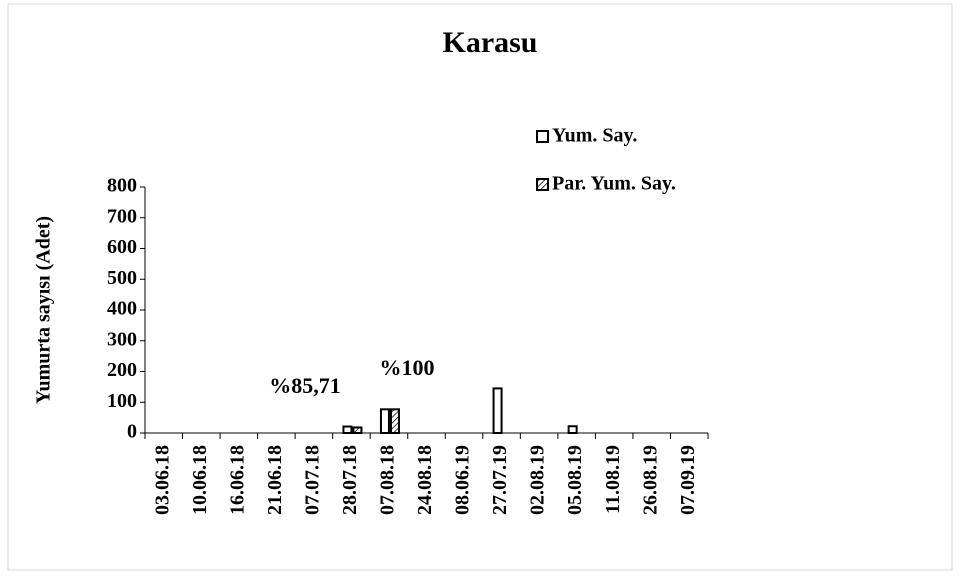 The height and width of the screenshot is (583, 960). Describe the element at coordinates (44, 310) in the screenshot. I see `y-axis-label: Yumurta sayısı (Adet)` at that location.